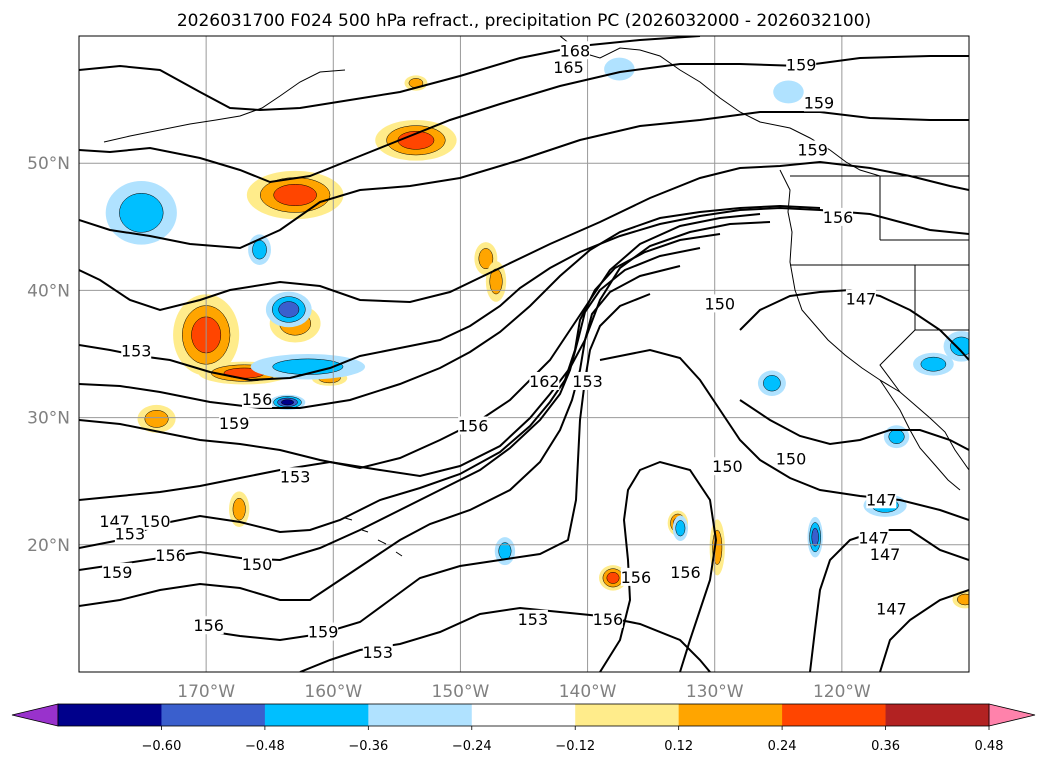 The height and width of the screenshot is (765, 1047). Describe the element at coordinates (265, 746) in the screenshot. I see `colorbar-tick-label: −0.48` at that location.